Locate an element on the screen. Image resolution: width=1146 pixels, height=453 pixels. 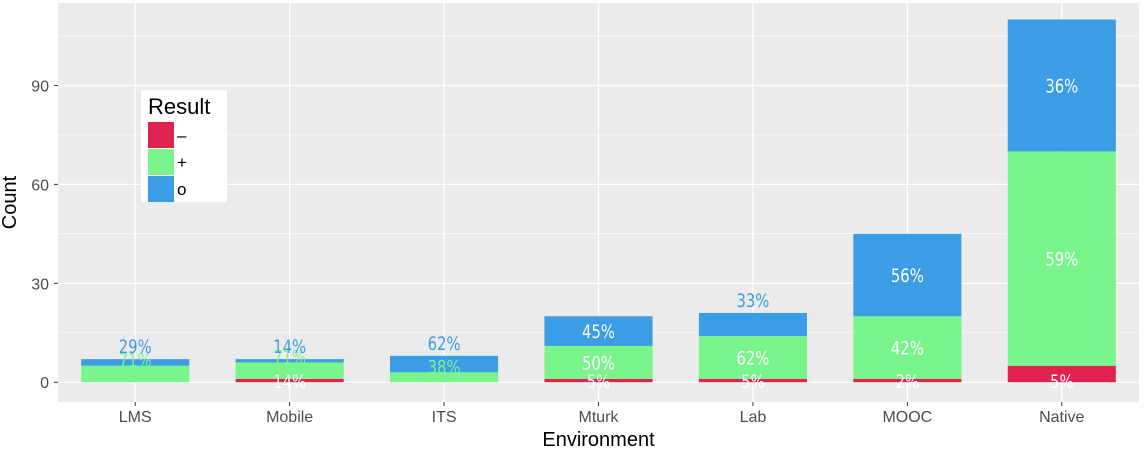
legend-label-o: o is located at coordinates (181, 189).